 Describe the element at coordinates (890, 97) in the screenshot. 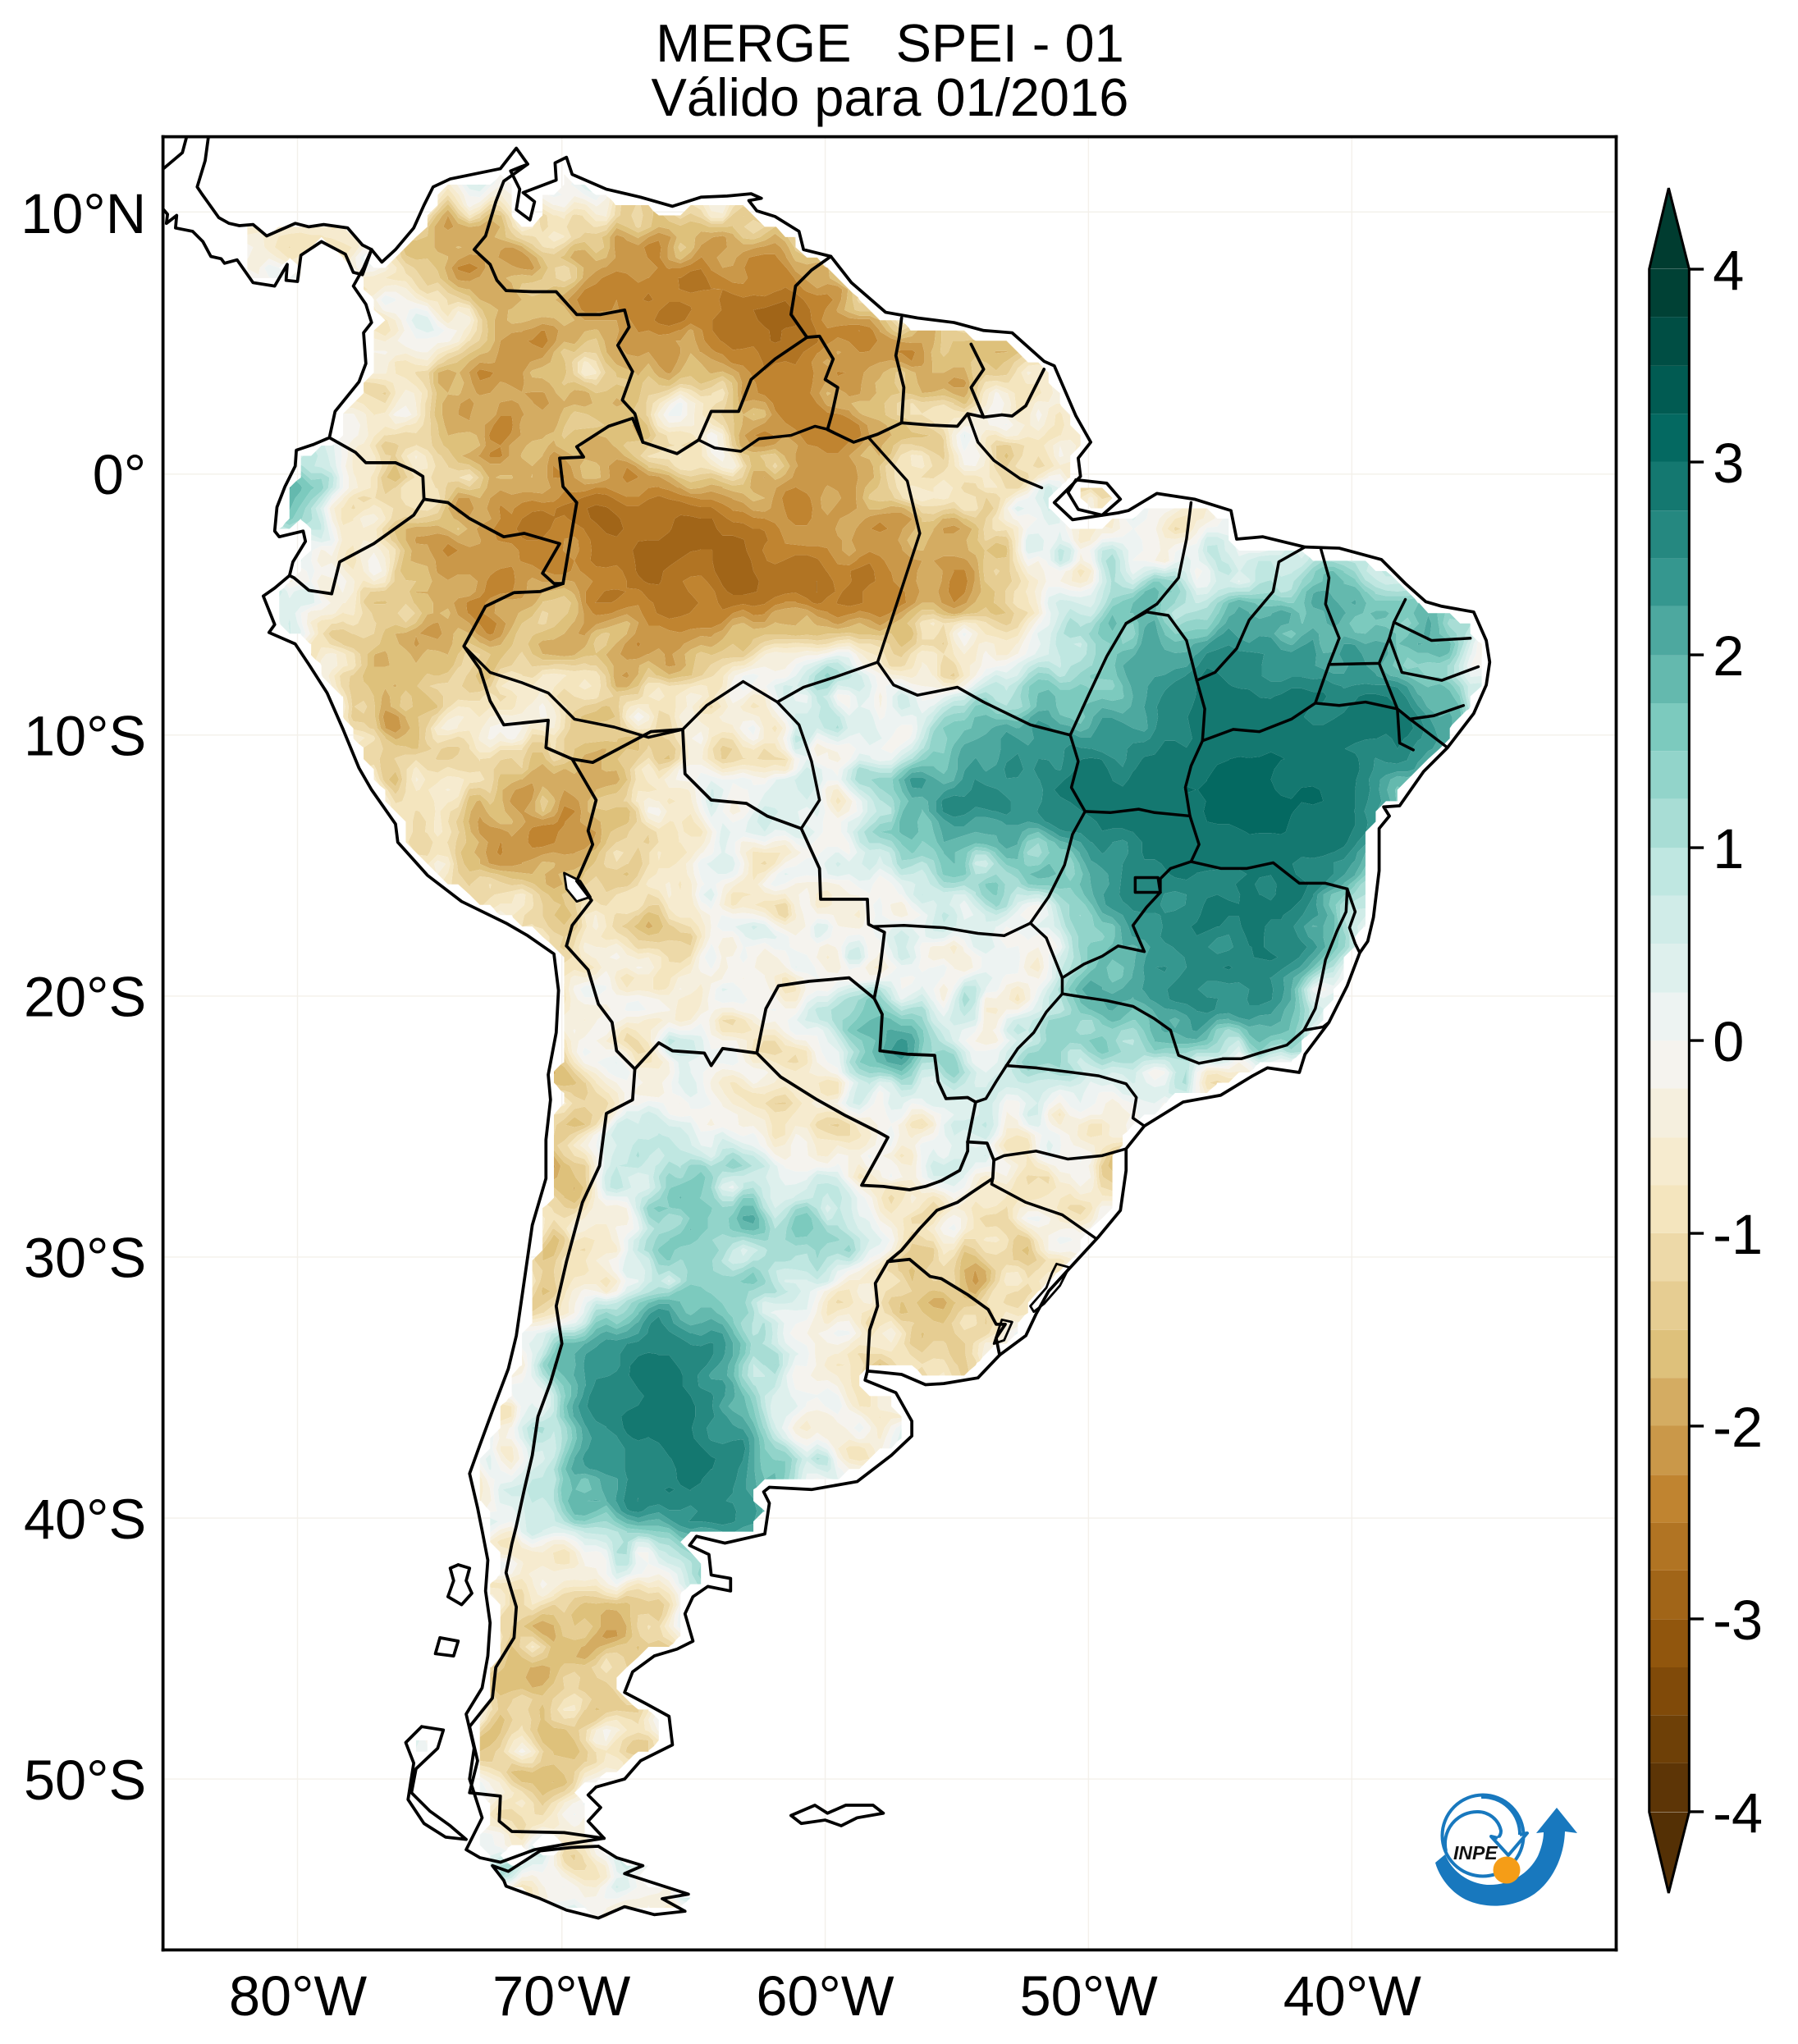

I see `svg-text: Válido para 01/2016` at that location.